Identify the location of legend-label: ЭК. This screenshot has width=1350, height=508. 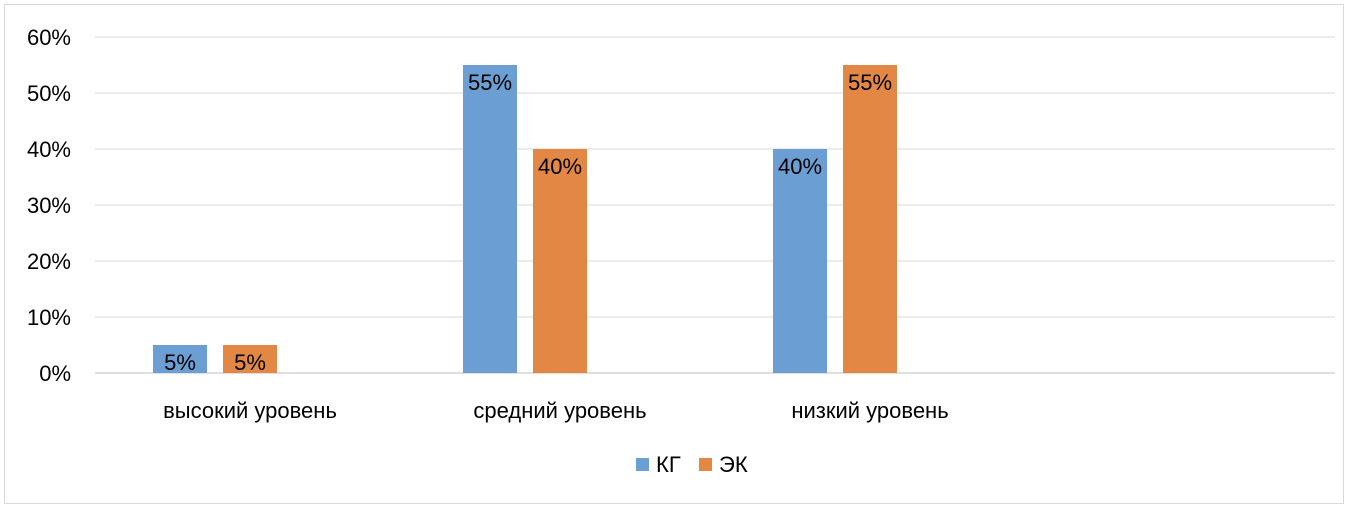
(733, 464).